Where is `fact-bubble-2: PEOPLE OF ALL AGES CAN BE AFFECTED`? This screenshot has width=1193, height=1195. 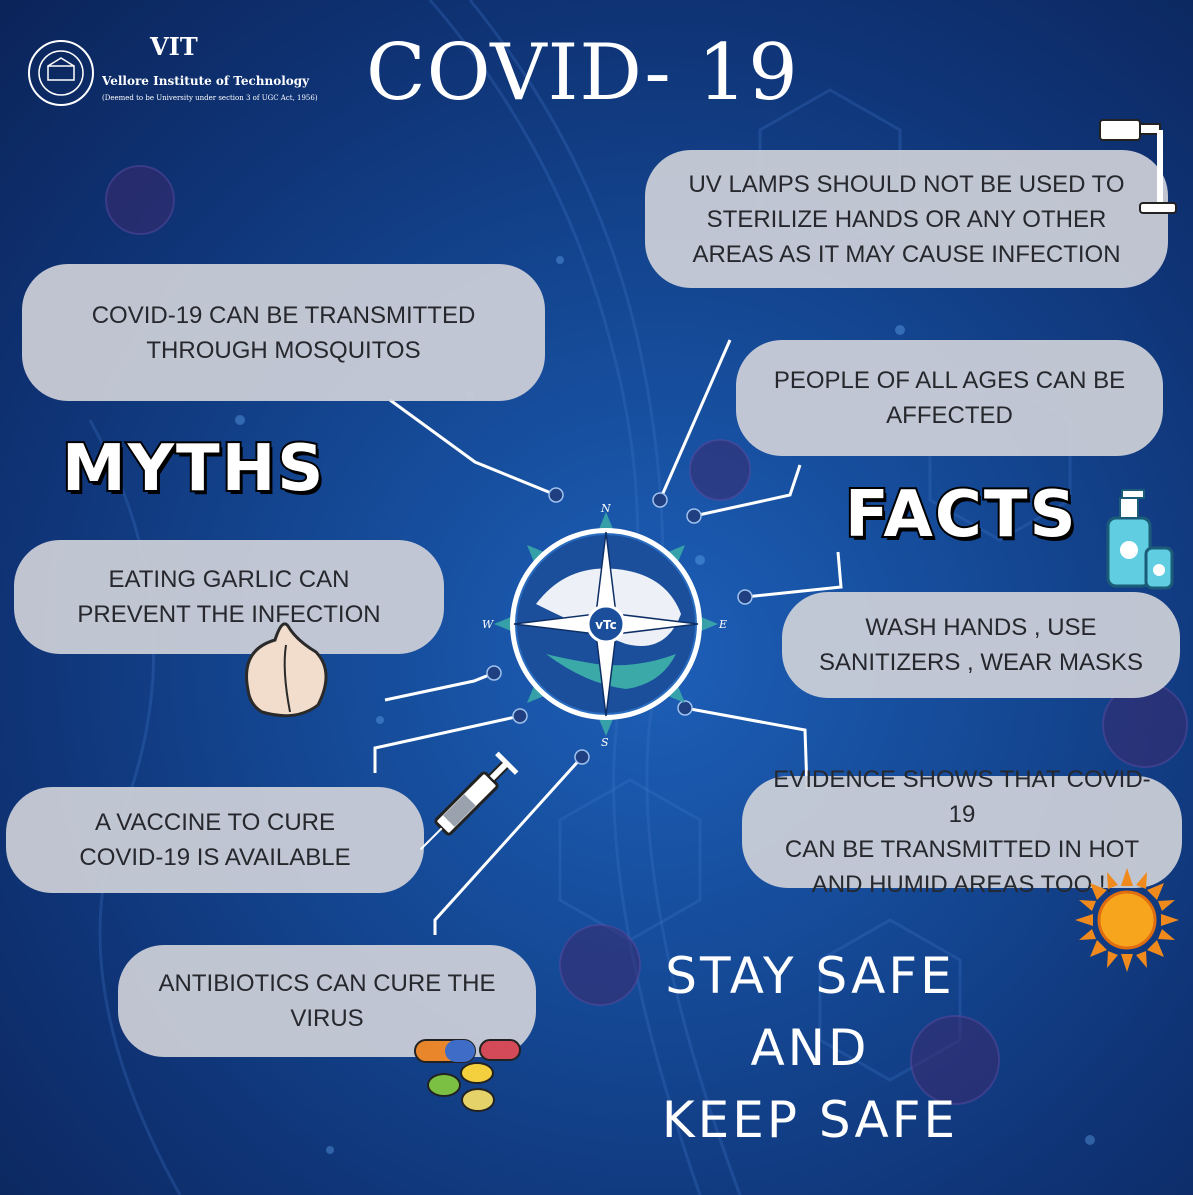
fact-bubble-2: PEOPLE OF ALL AGES CAN BE AFFECTED is located at coordinates (949, 398).